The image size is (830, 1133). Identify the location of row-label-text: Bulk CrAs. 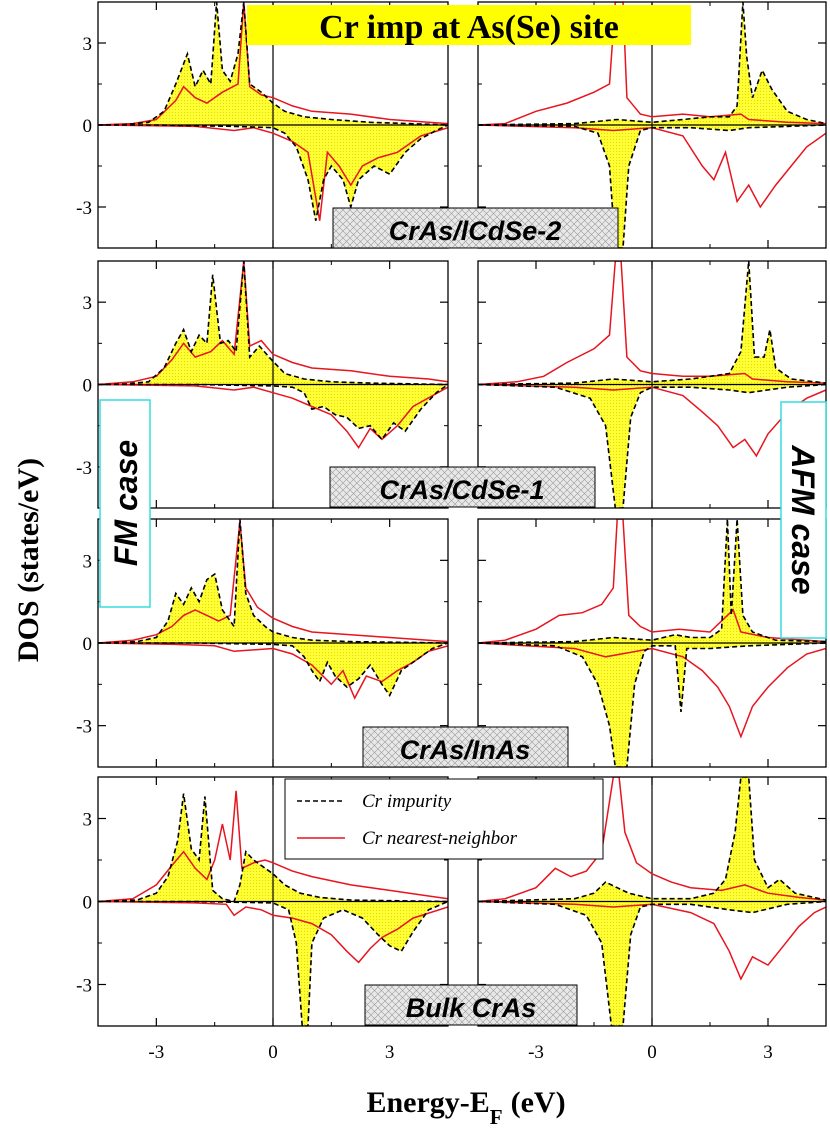
(471, 1008).